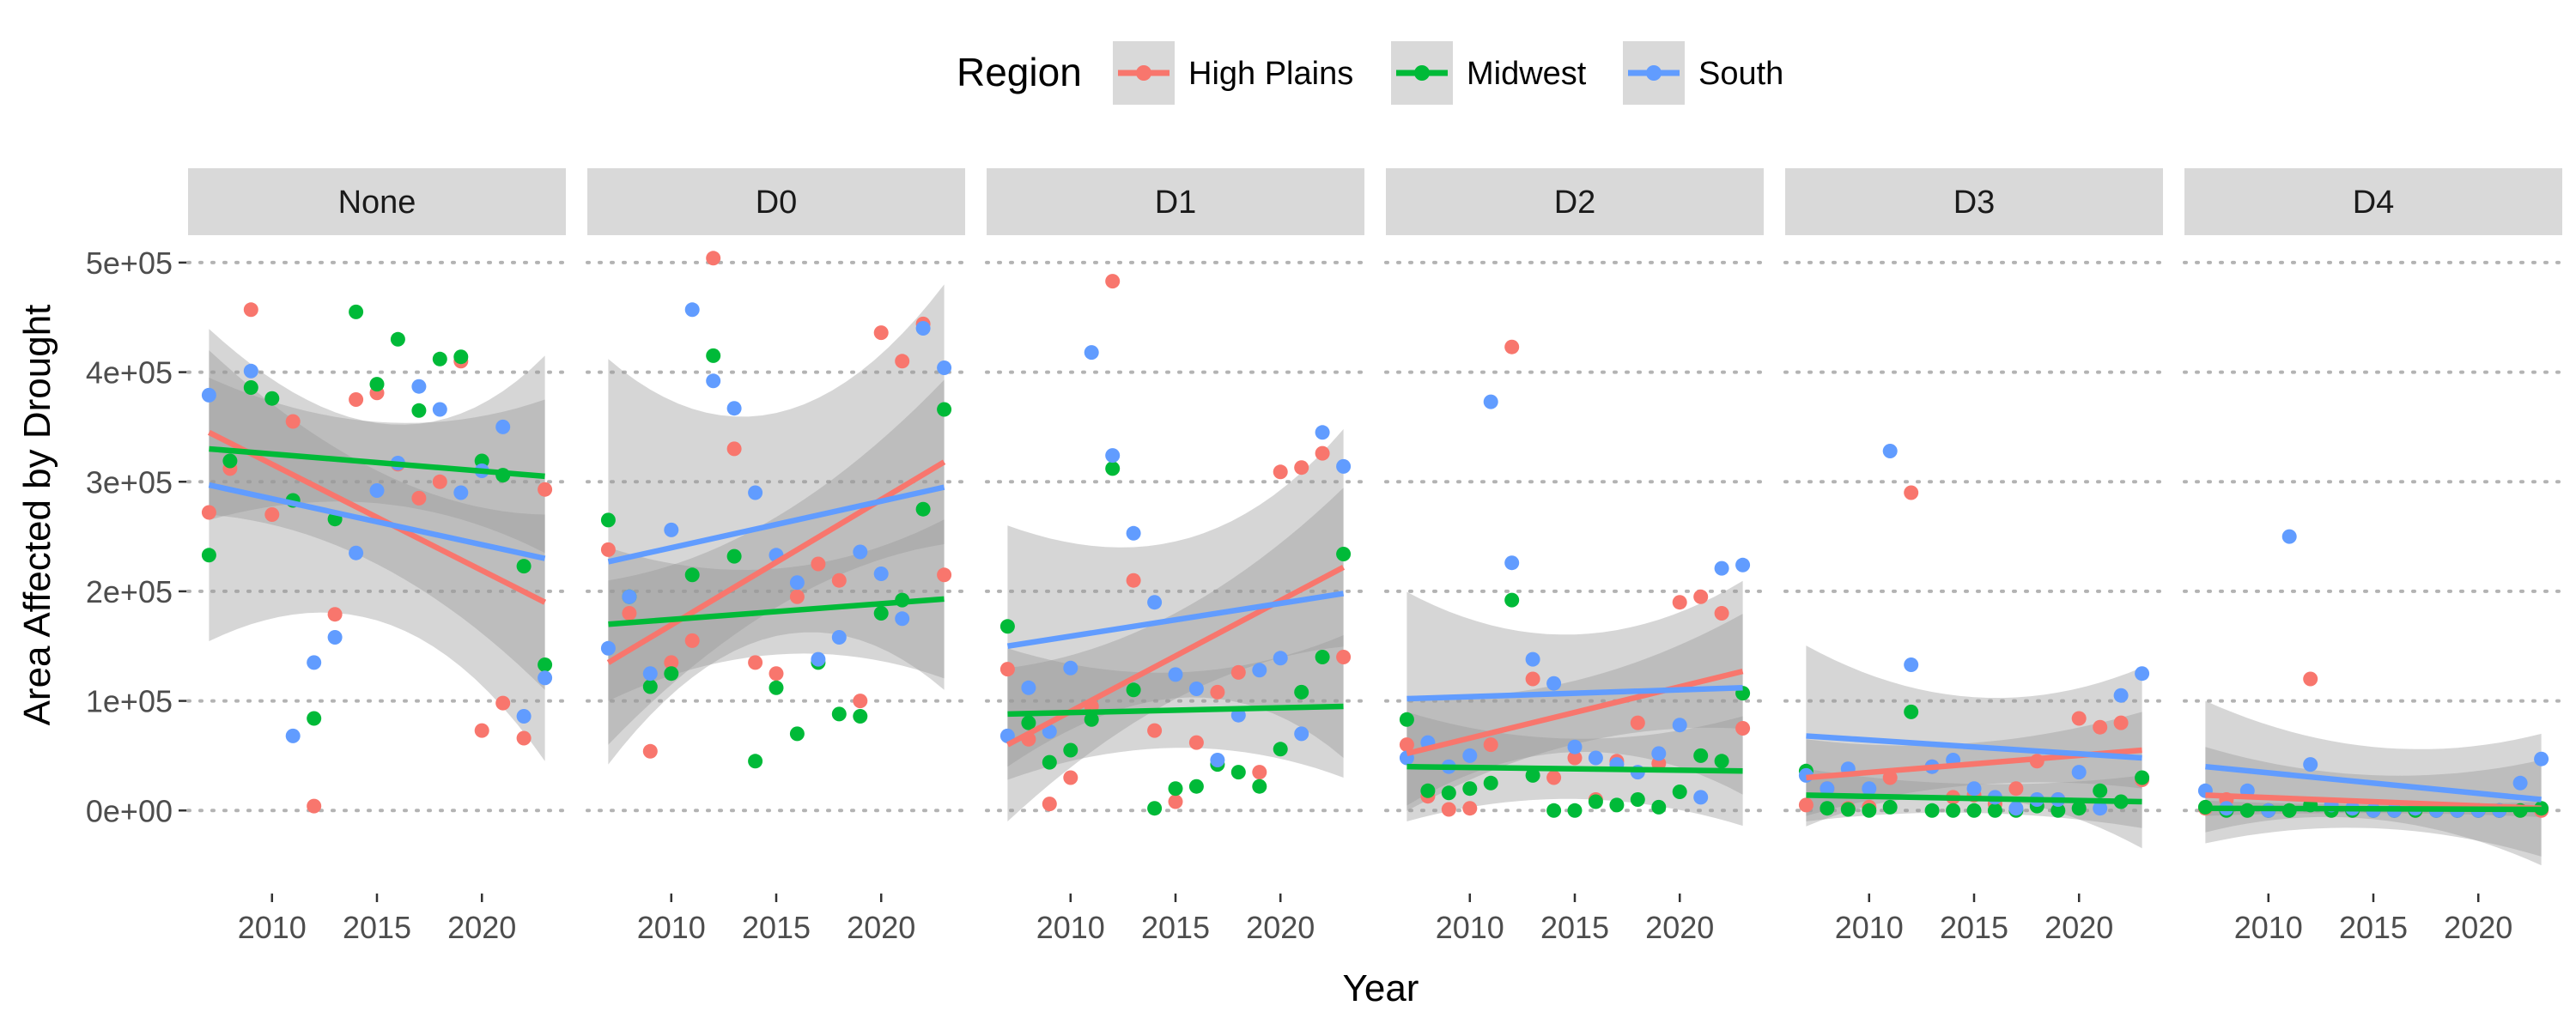 Image resolution: width=2576 pixels, height=1030 pixels. Describe the element at coordinates (1422, 73) in the screenshot. I see `legend-dot-midwest` at that location.